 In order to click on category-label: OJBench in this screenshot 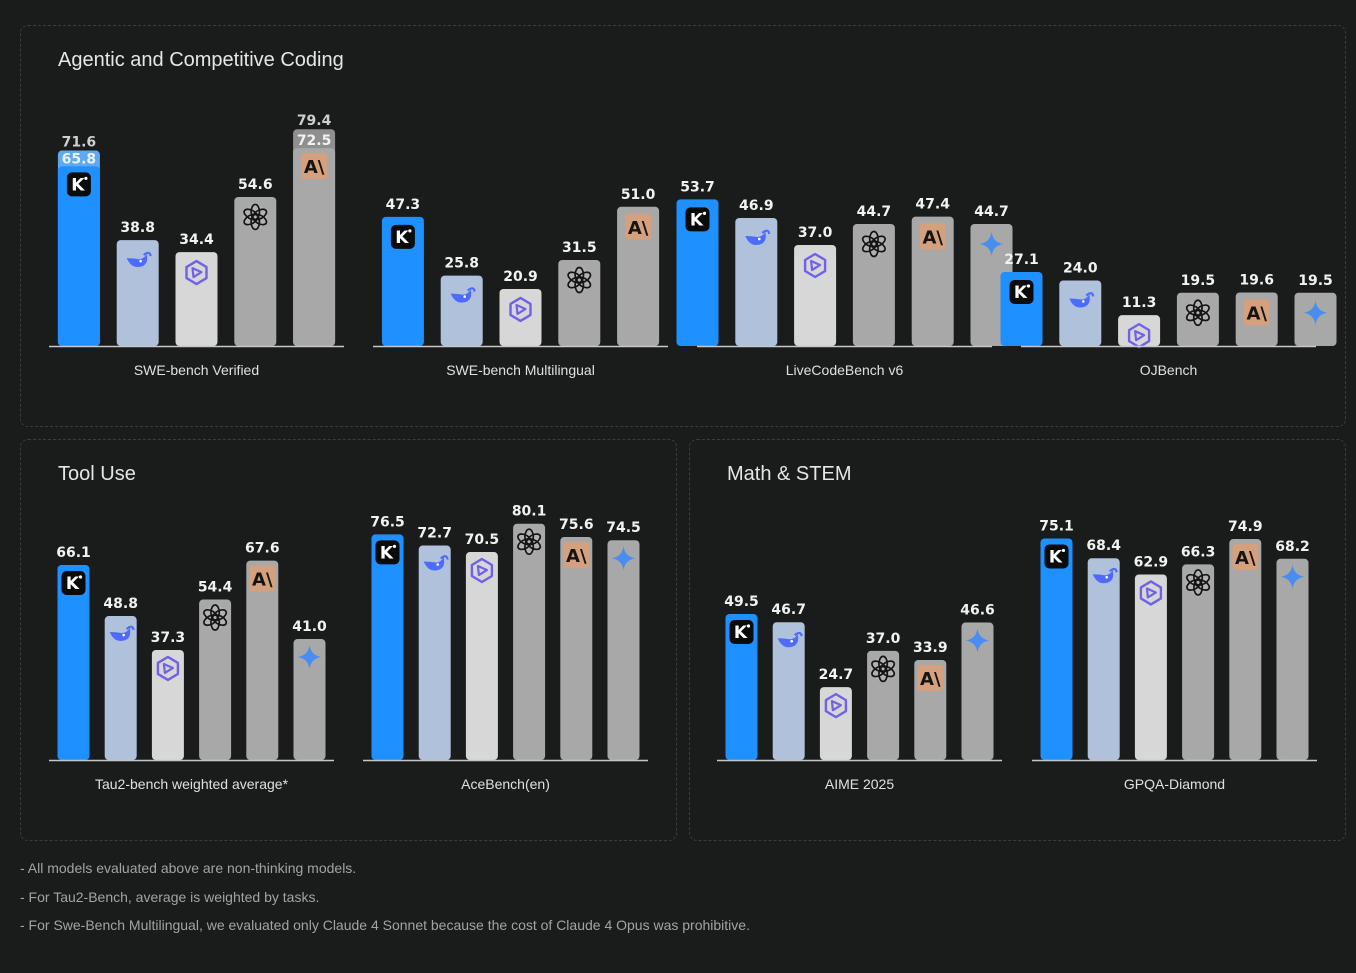, I will do `click(1169, 370)`.